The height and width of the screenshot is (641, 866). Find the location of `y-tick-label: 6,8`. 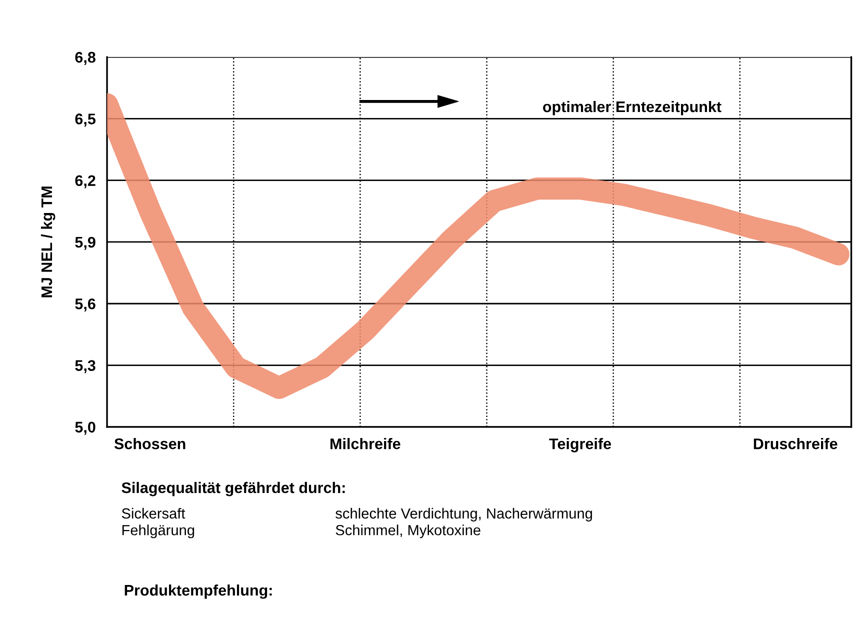

y-tick-label: 6,8 is located at coordinates (85, 58).